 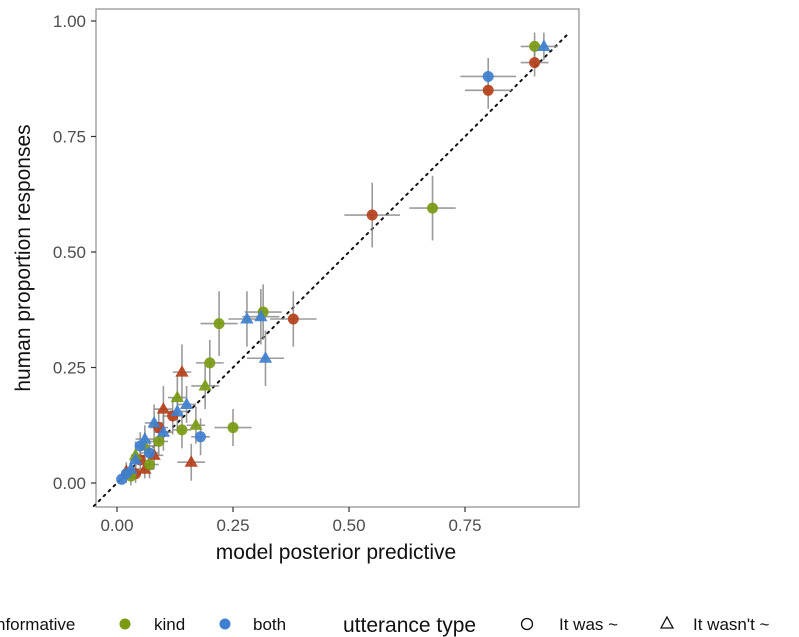 I want to click on legend-item-both: both, so click(x=252, y=624).